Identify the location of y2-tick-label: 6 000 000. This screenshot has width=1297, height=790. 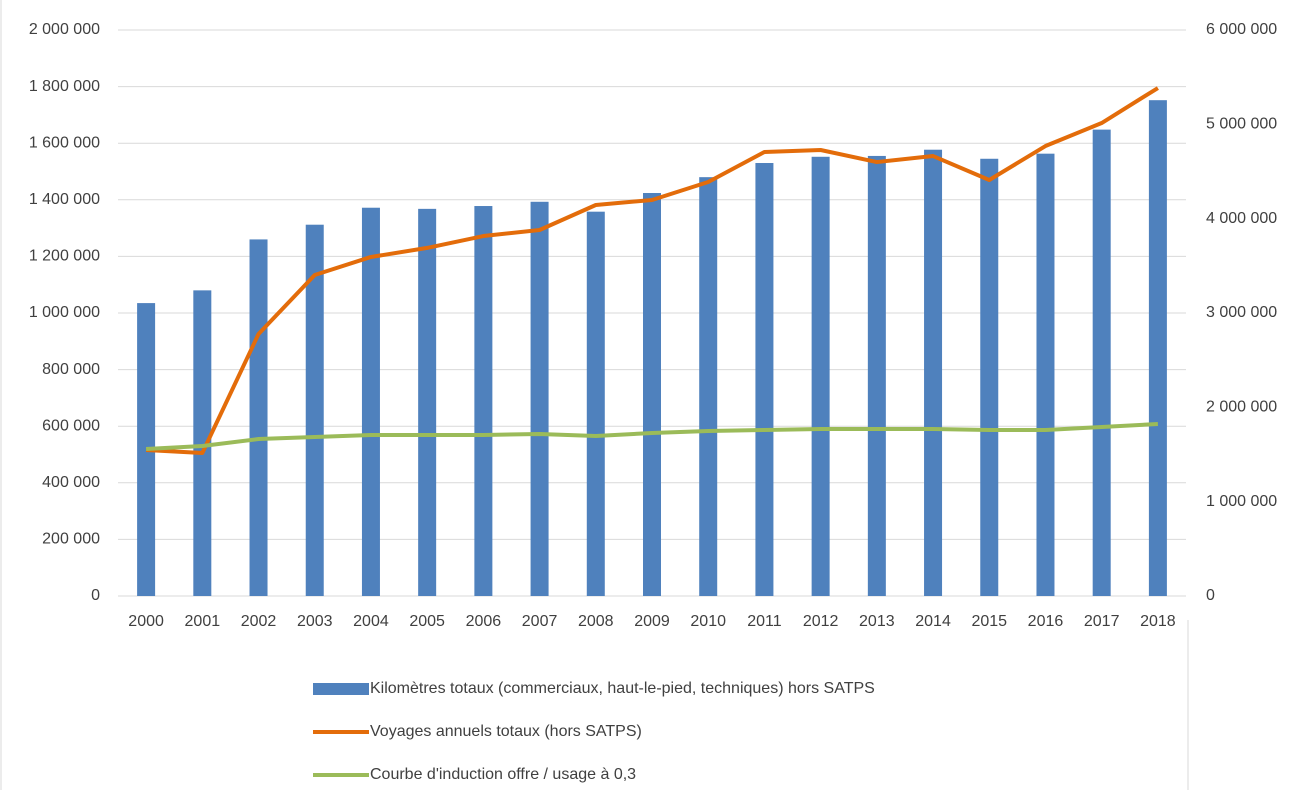
(1241, 29).